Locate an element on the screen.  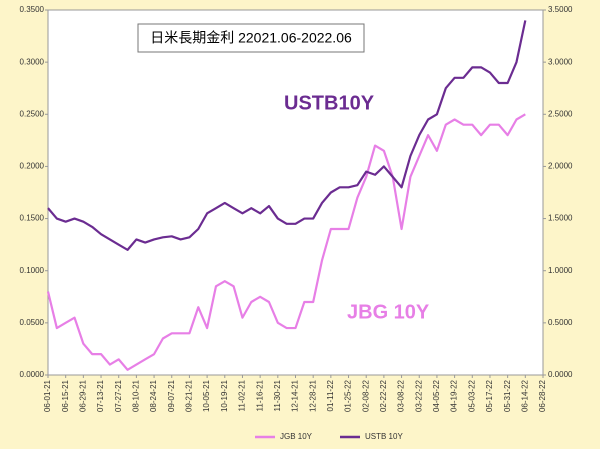
y2-tick-label: 0.5000 is located at coordinates (560, 322).